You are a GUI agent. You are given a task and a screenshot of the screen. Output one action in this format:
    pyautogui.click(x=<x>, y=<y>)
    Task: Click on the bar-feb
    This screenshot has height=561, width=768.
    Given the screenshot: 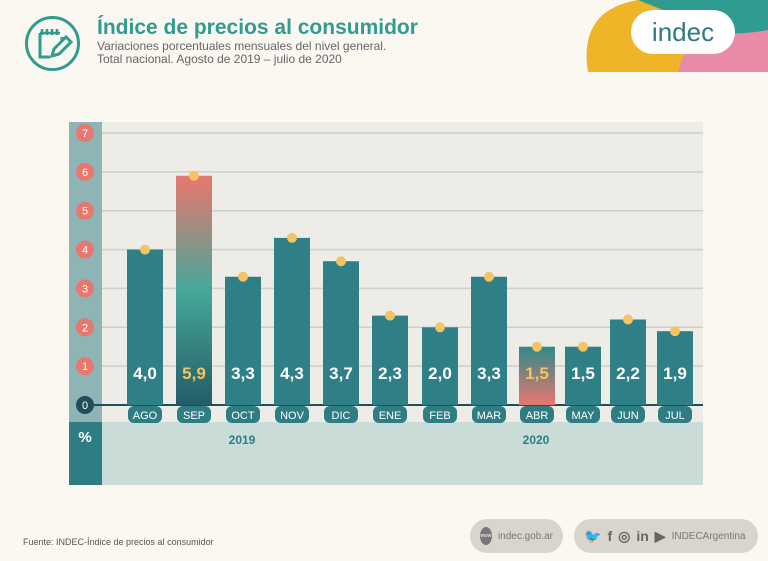 What is the action you would take?
    pyautogui.click(x=440, y=366)
    